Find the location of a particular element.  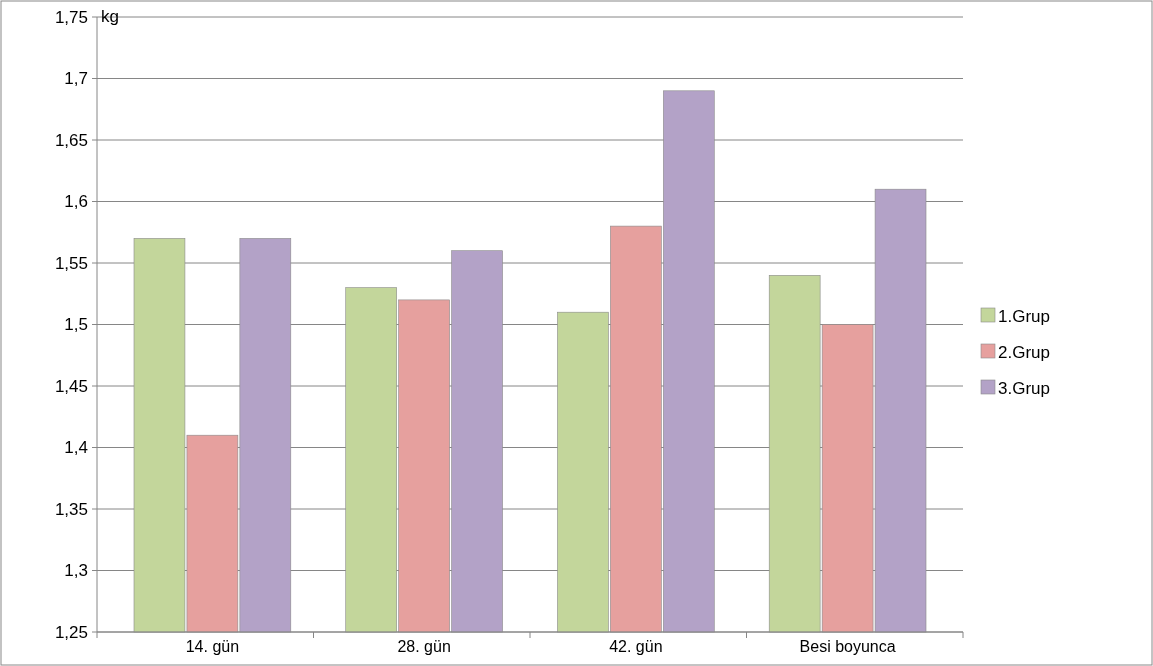

y-tick-label: 1,45 is located at coordinates (71, 386).